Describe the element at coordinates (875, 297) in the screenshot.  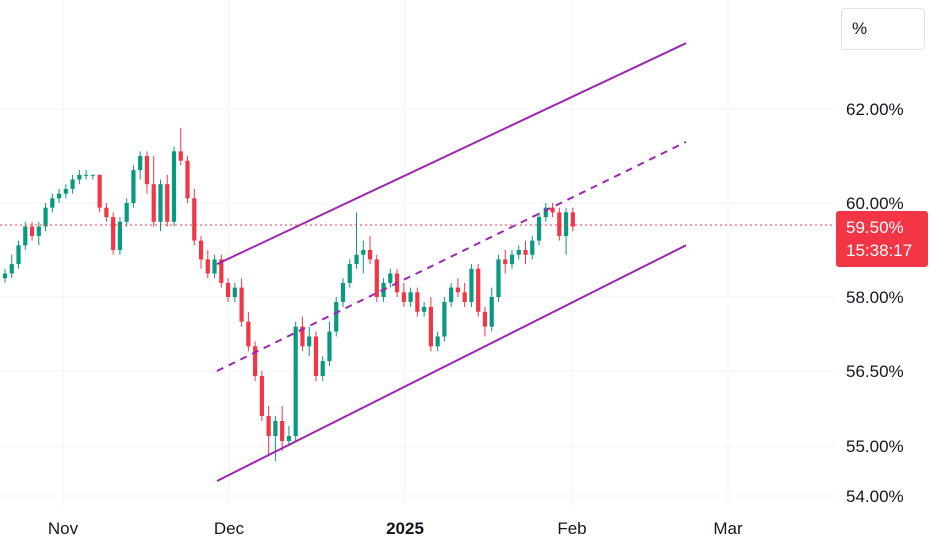
I see `y-tick-label: 58.00%` at that location.